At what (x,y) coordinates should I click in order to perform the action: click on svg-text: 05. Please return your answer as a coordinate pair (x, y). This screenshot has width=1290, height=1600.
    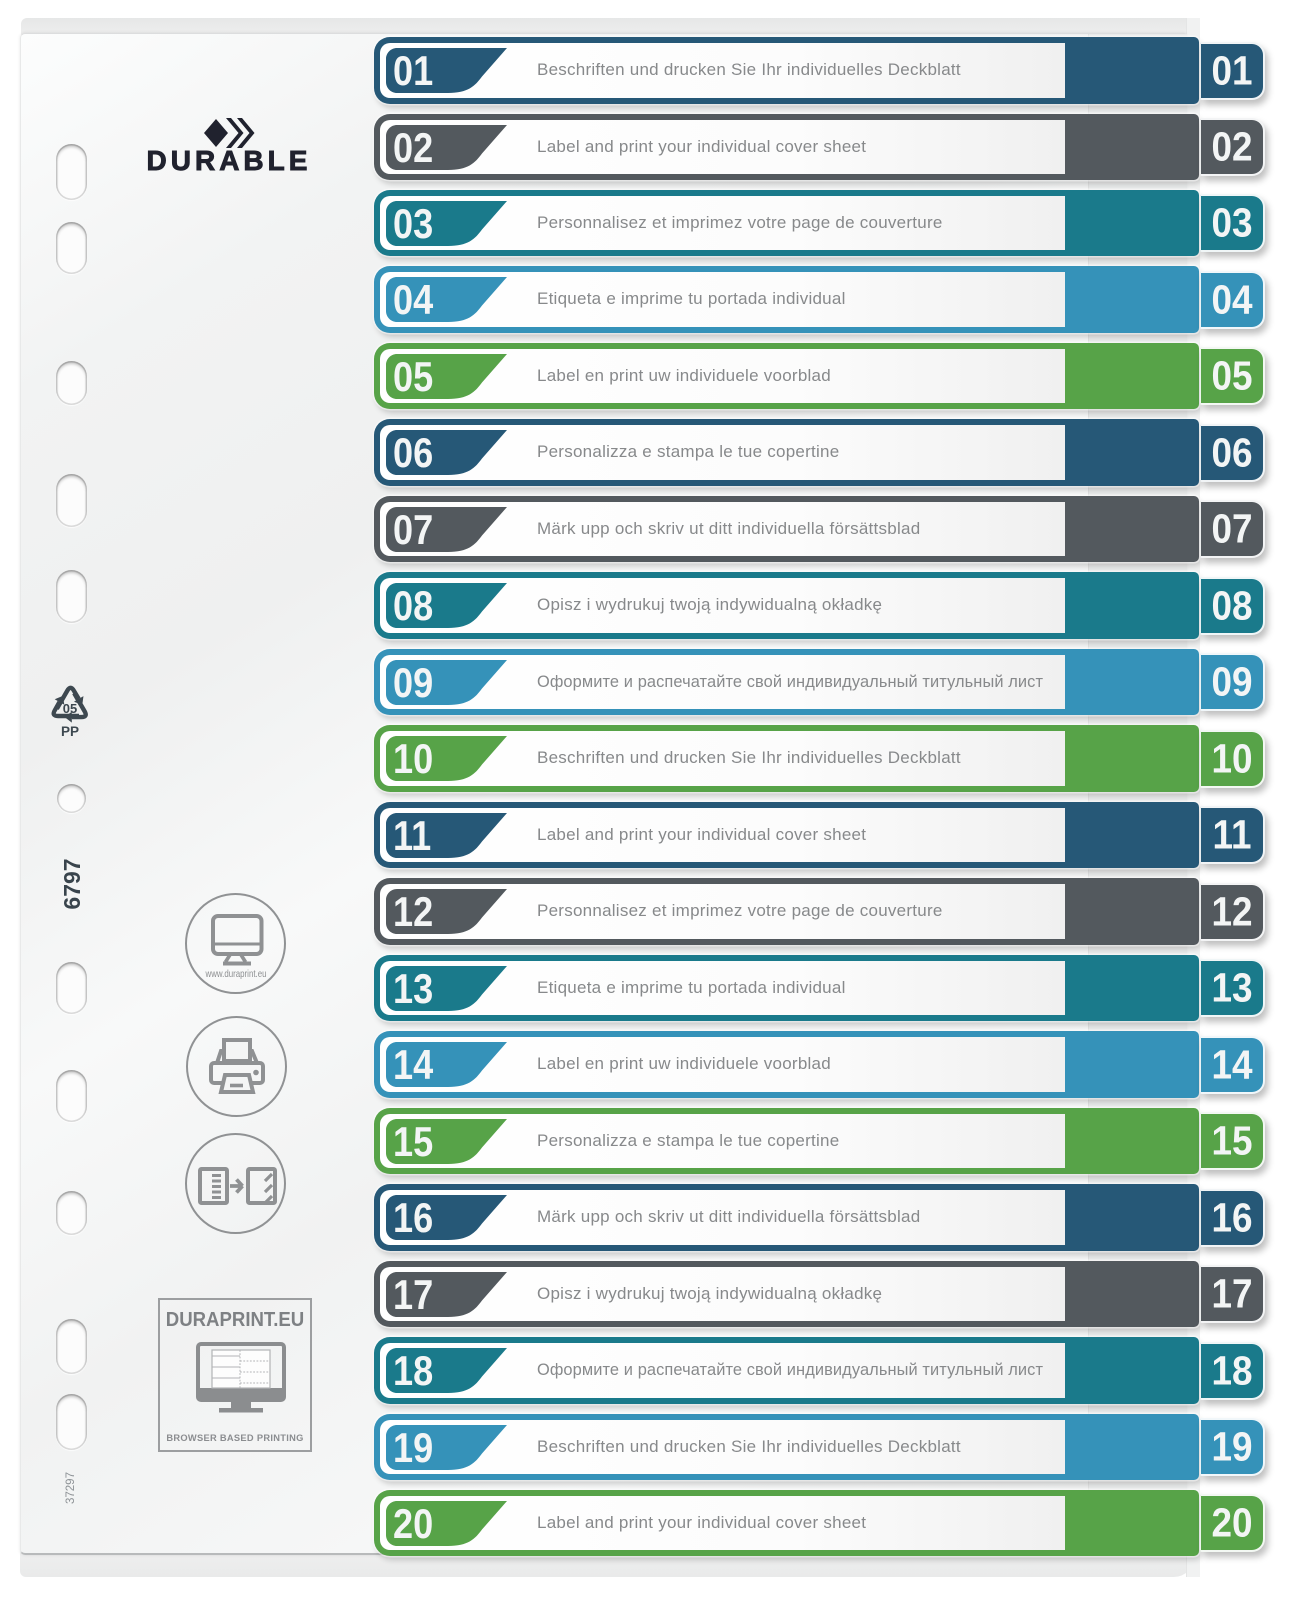
    Looking at the image, I should click on (70, 708).